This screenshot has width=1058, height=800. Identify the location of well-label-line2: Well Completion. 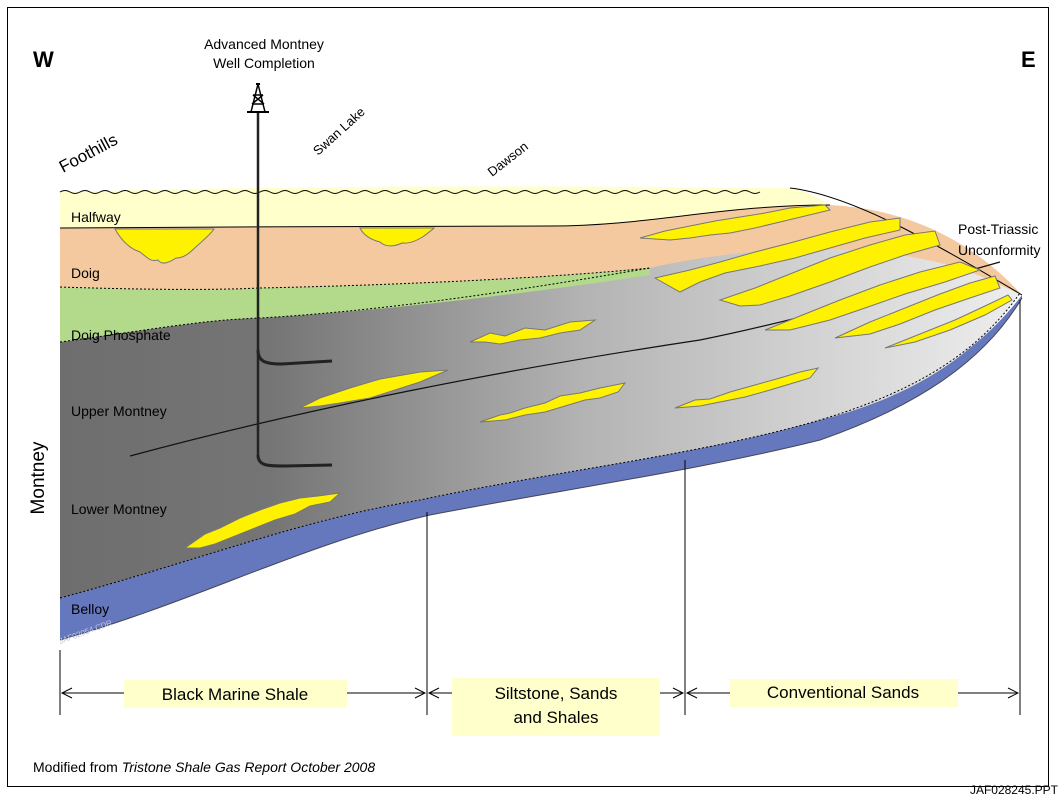
(264, 63).